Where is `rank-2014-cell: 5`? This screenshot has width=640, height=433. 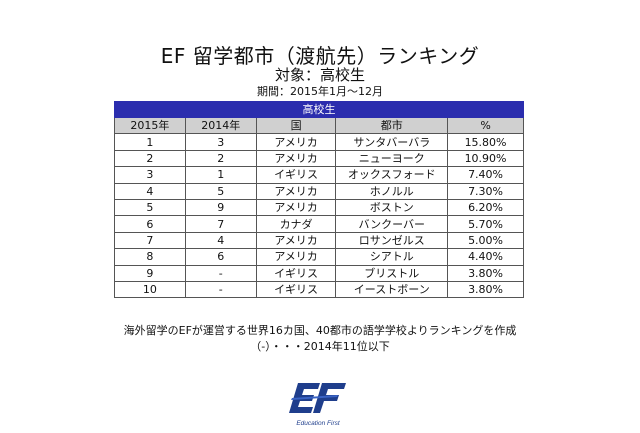 rank-2014-cell: 5 is located at coordinates (220, 191).